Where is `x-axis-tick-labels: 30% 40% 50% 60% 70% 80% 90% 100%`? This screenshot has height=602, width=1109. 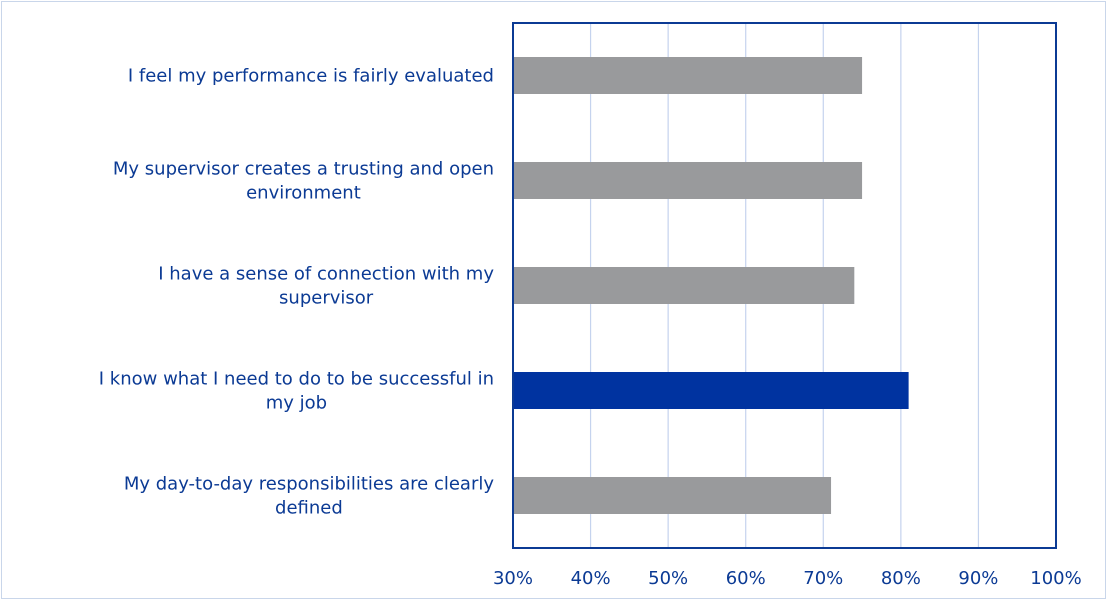
x-axis-tick-labels: 30% 40% 50% 60% 70% 80% 90% 100% is located at coordinates (787, 578).